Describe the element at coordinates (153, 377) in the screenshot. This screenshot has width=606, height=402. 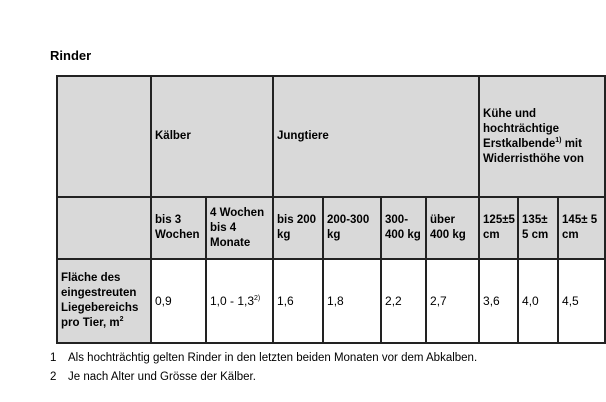
I see `footnote: 2 Je nach Alter und Grösse der Kälber.` at that location.